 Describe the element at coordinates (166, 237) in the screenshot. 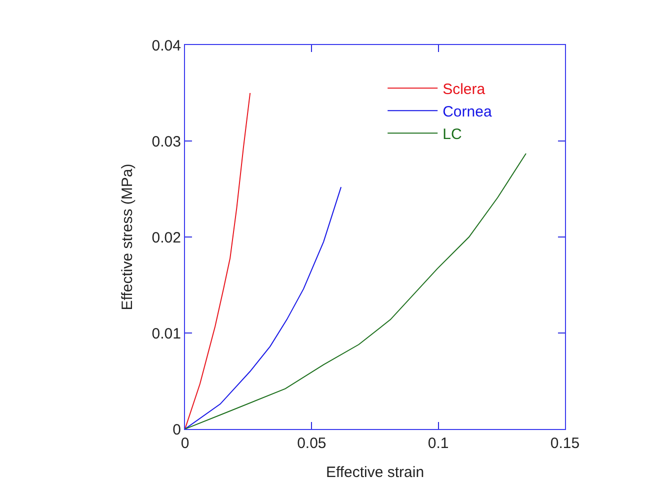

I see `y-tick-label: 0.02` at that location.